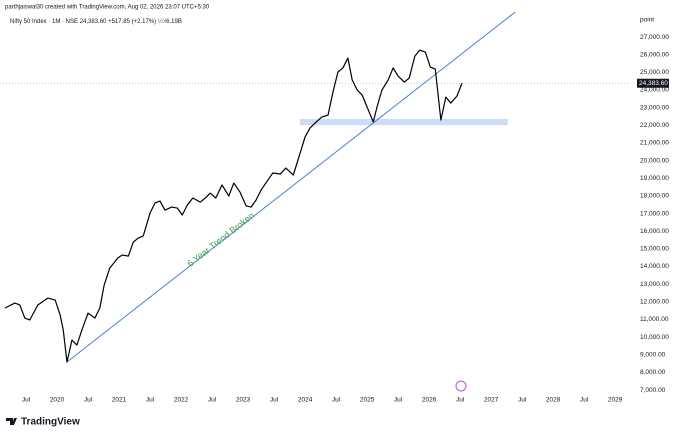 The height and width of the screenshot is (437, 679). Describe the element at coordinates (654, 125) in the screenshot. I see `y-tick-label: 22,000.00` at that location.